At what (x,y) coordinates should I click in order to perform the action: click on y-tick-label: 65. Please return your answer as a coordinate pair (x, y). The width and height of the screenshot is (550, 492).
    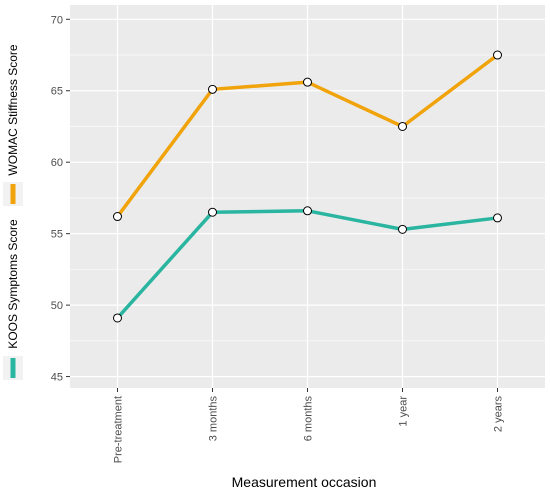
    Looking at the image, I should click on (57, 92).